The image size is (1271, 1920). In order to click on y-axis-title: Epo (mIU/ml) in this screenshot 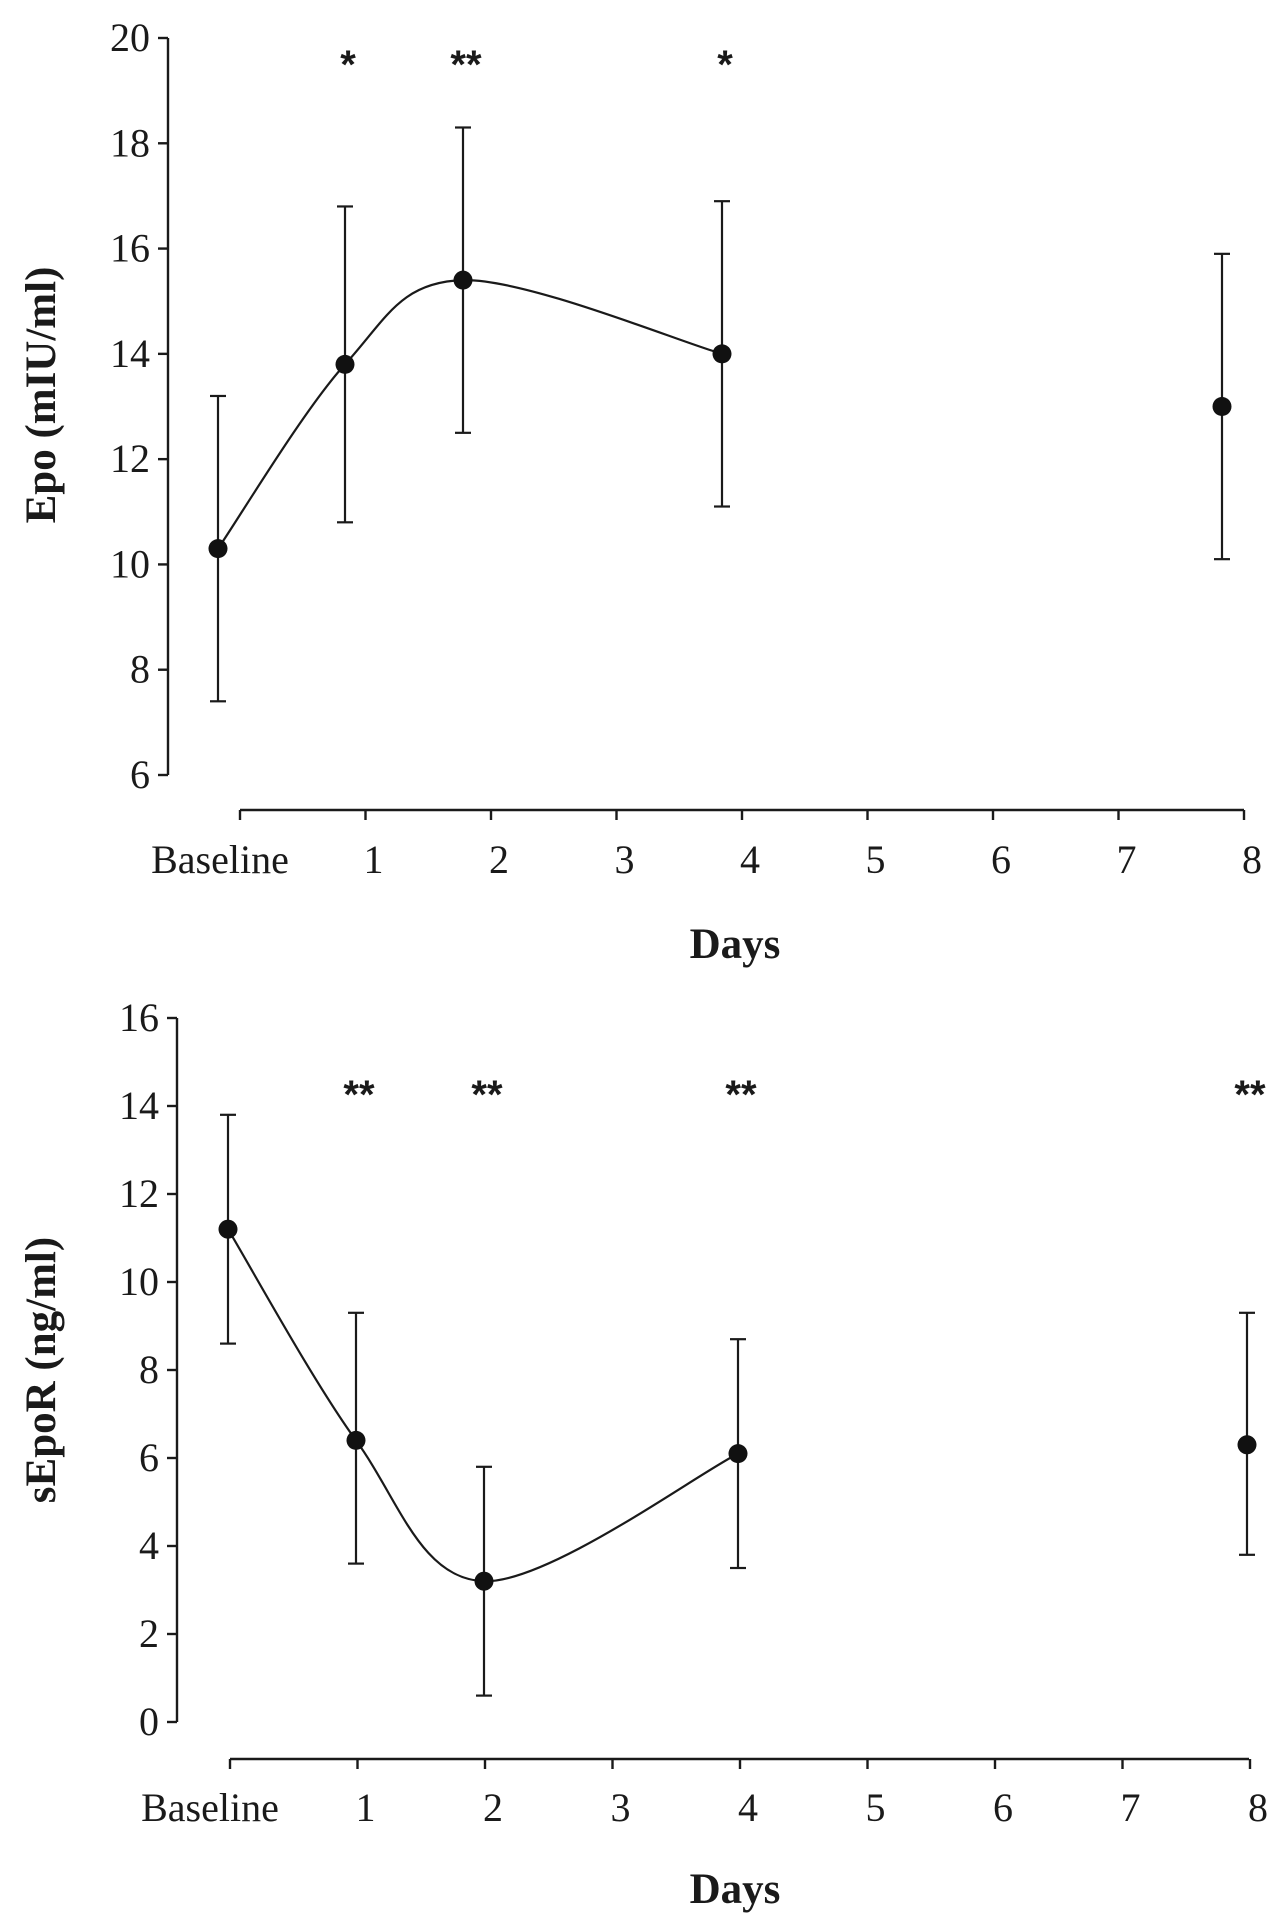, I will do `click(41, 395)`.